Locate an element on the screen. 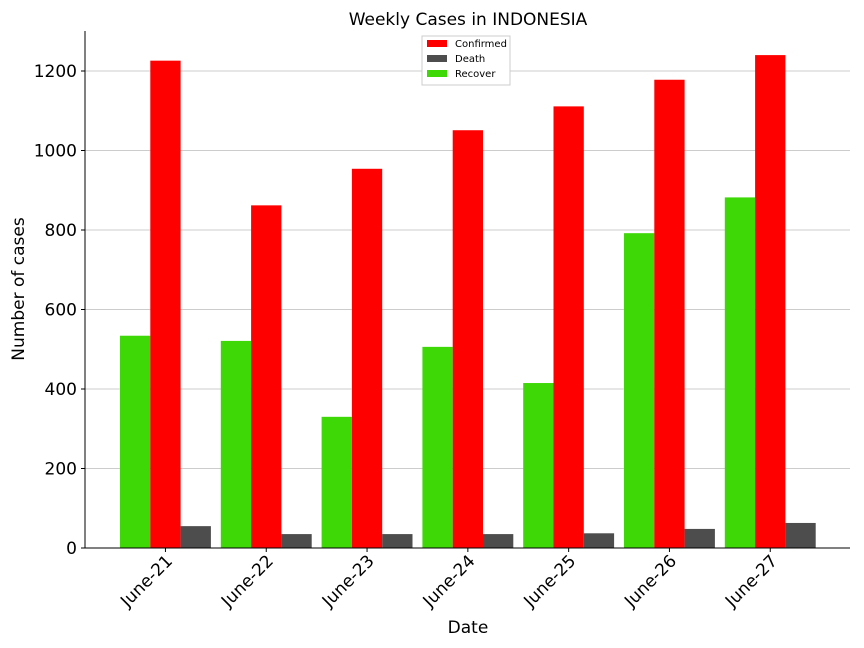 This screenshot has width=864, height=648. x-tick-label: June-23 is located at coordinates (348, 581).